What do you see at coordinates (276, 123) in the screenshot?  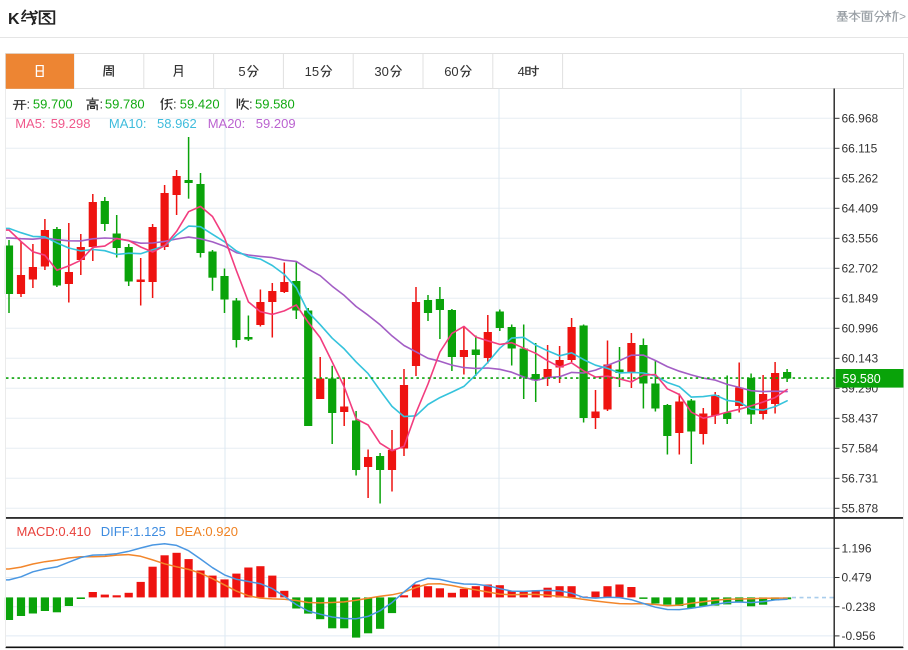 I see `svg-text: 59.209` at bounding box center [276, 123].